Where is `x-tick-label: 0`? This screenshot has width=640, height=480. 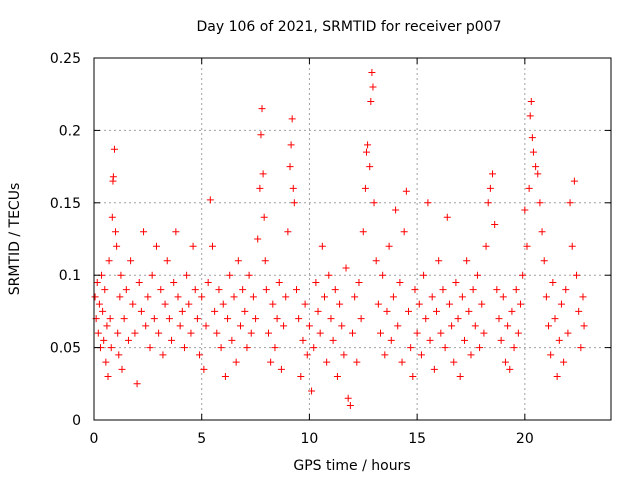
x-tick-label: 0 is located at coordinates (94, 439).